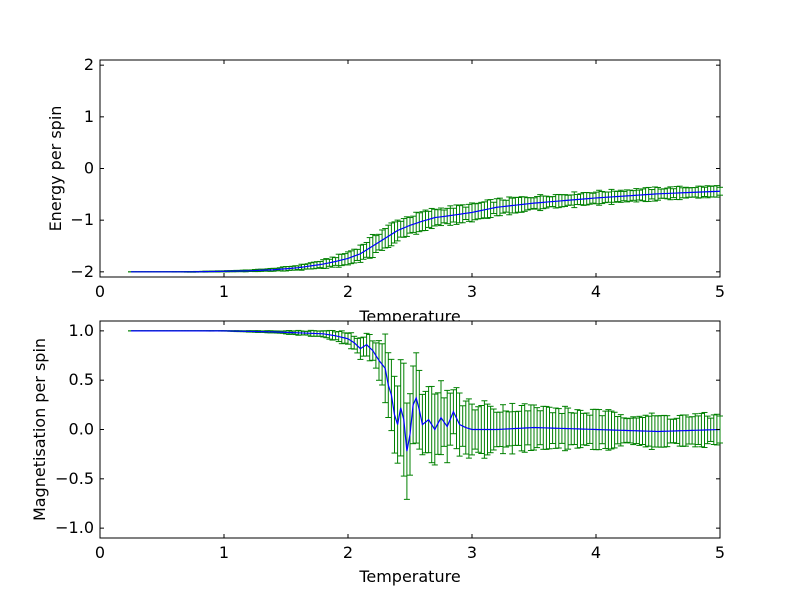 The width and height of the screenshot is (800, 597). Describe the element at coordinates (74, 478) in the screenshot. I see `y-tick-label: −0.5` at that location.